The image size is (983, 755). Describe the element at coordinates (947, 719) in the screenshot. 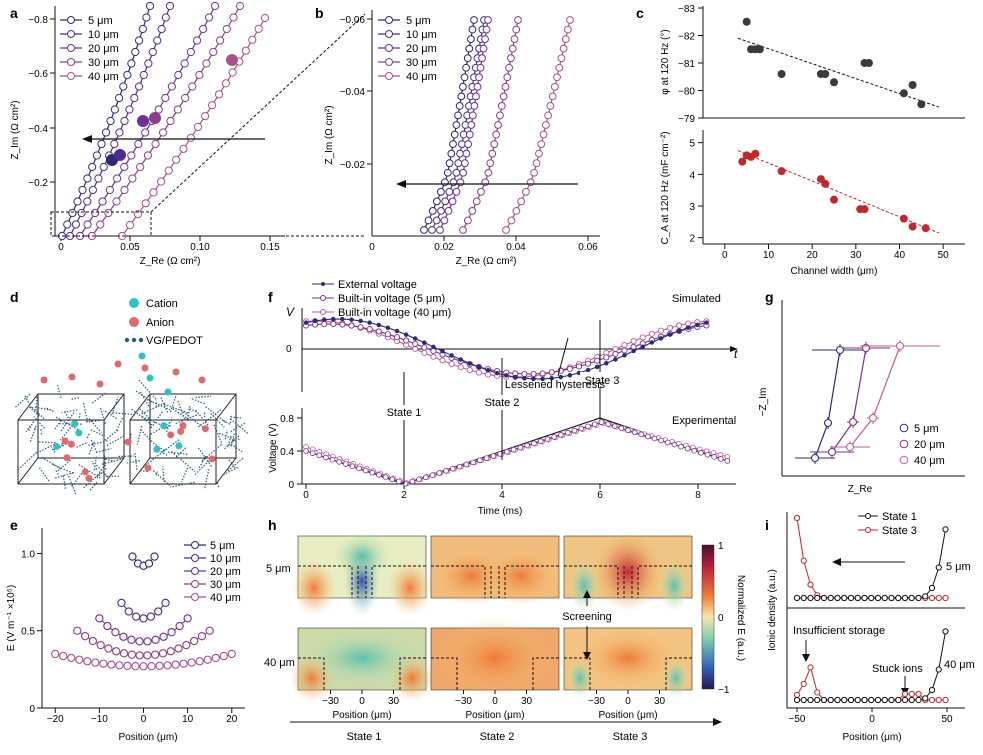

I see `i-xtick: 50` at that location.